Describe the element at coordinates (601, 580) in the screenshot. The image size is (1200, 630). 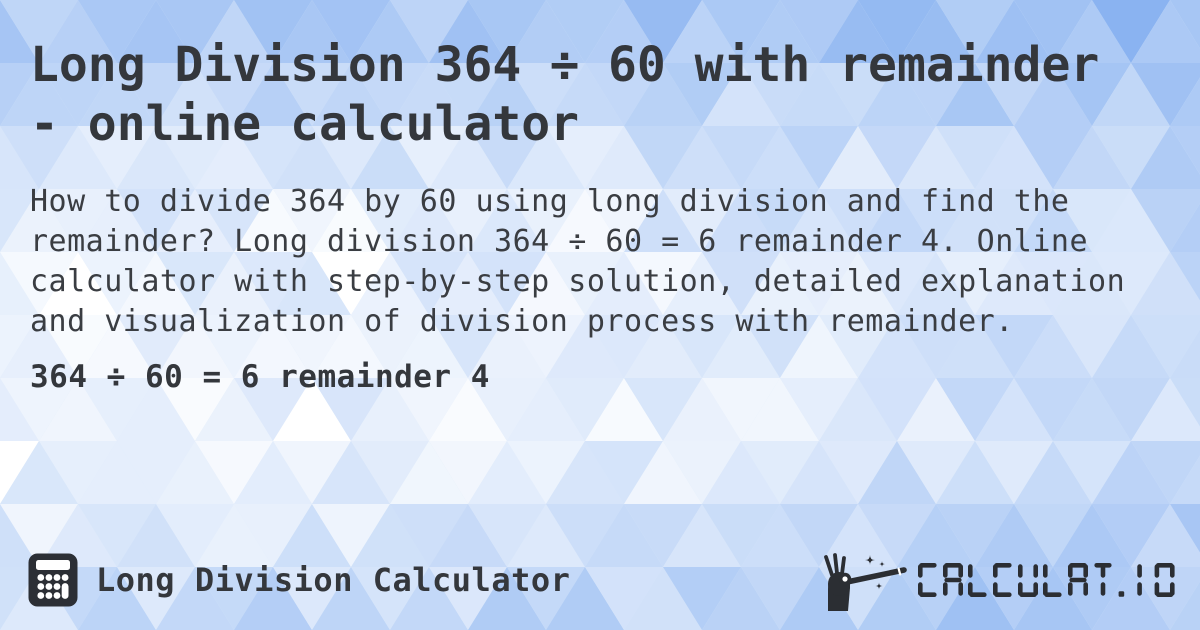
I see `footer: Long Division Calculator` at that location.